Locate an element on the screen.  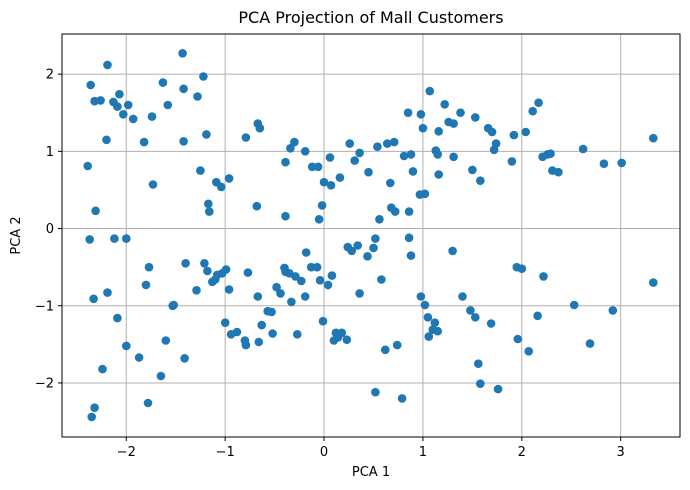
x-tick-label: −2 is located at coordinates (126, 452).